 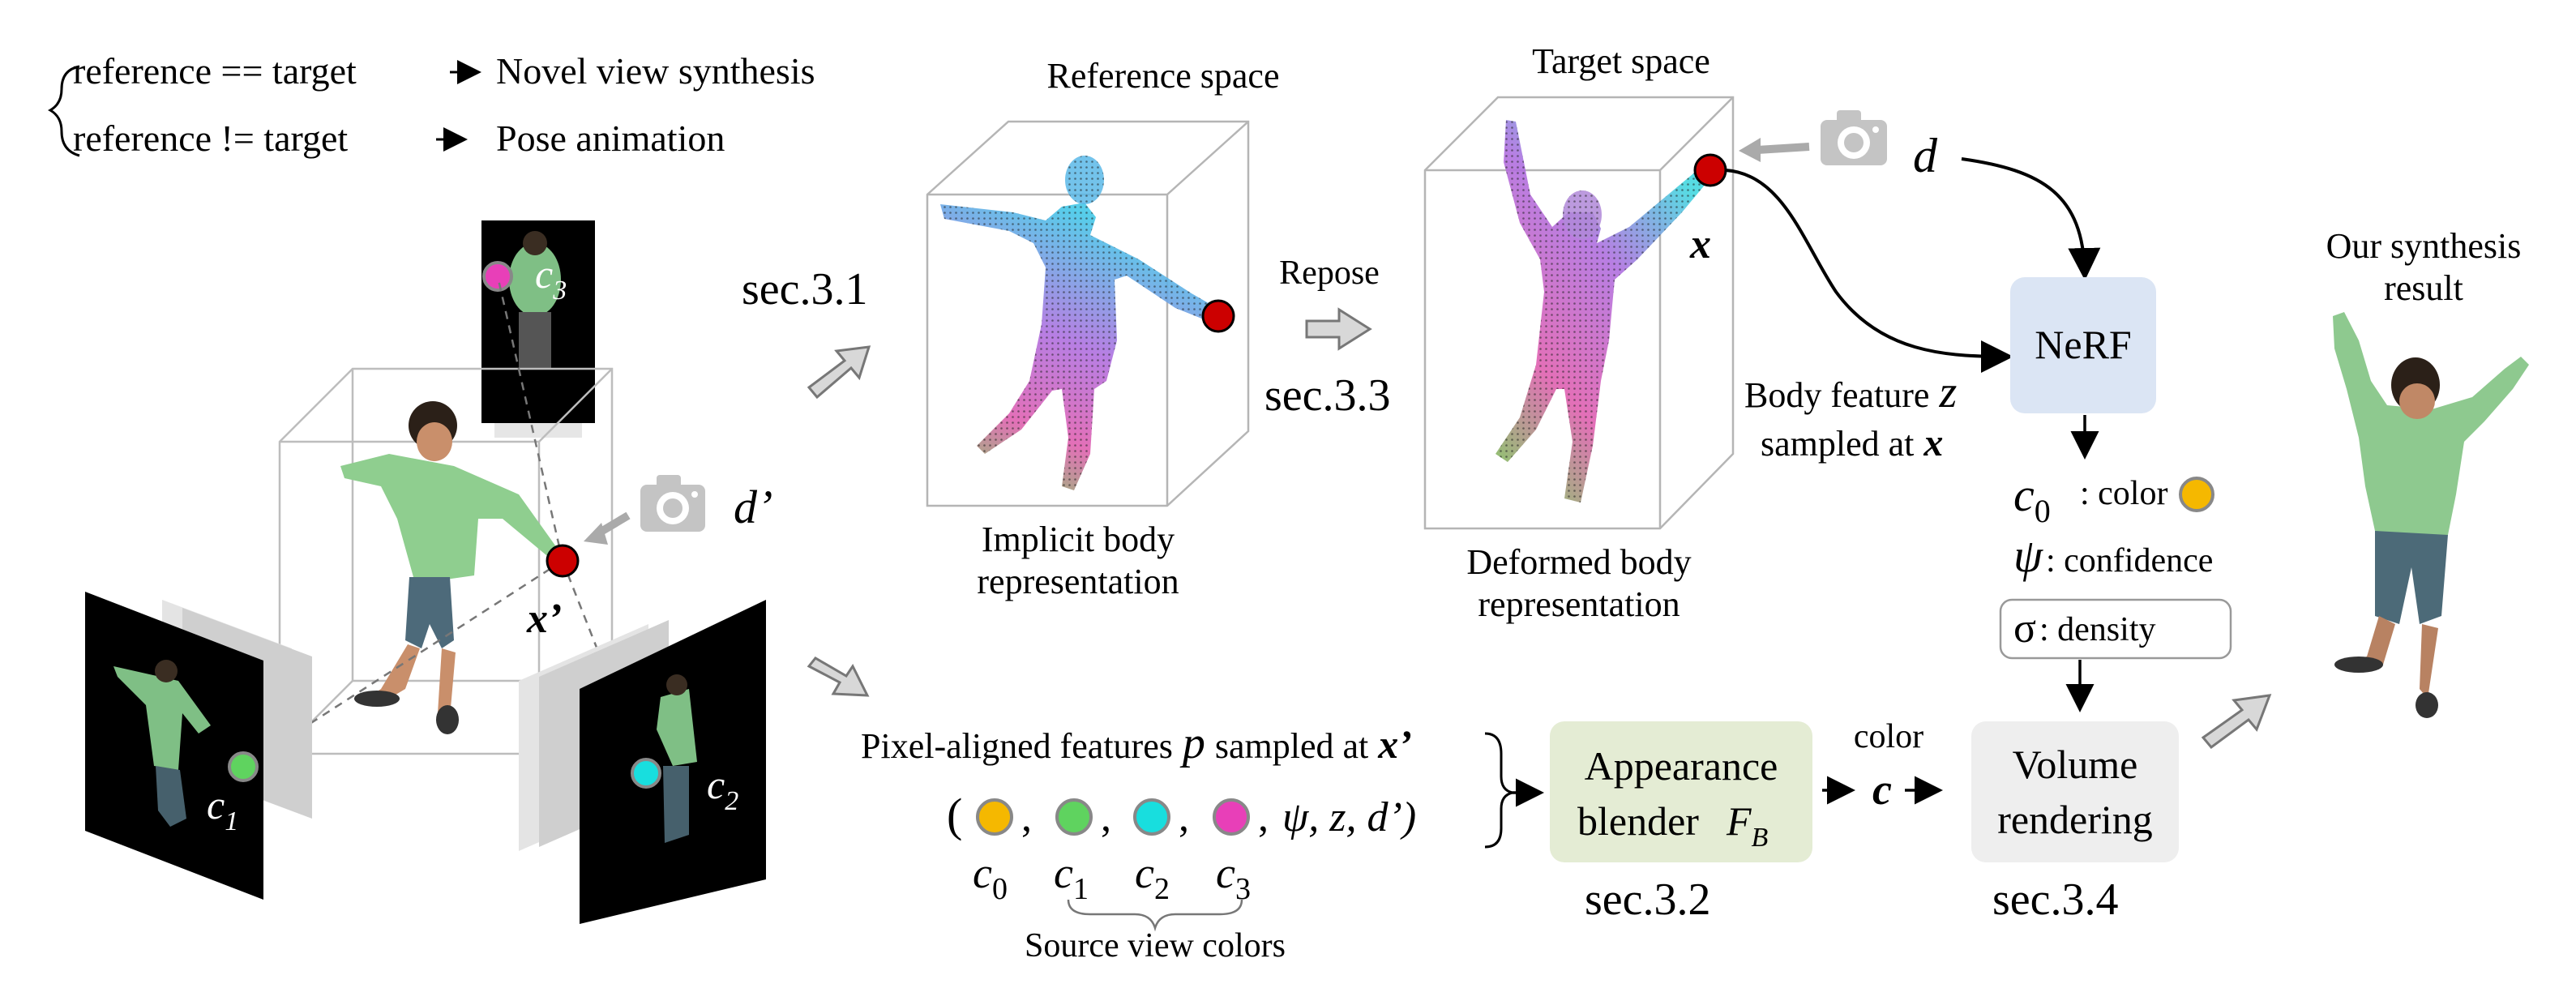 What do you see at coordinates (63, 111) in the screenshot?
I see `legend-brace` at bounding box center [63, 111].